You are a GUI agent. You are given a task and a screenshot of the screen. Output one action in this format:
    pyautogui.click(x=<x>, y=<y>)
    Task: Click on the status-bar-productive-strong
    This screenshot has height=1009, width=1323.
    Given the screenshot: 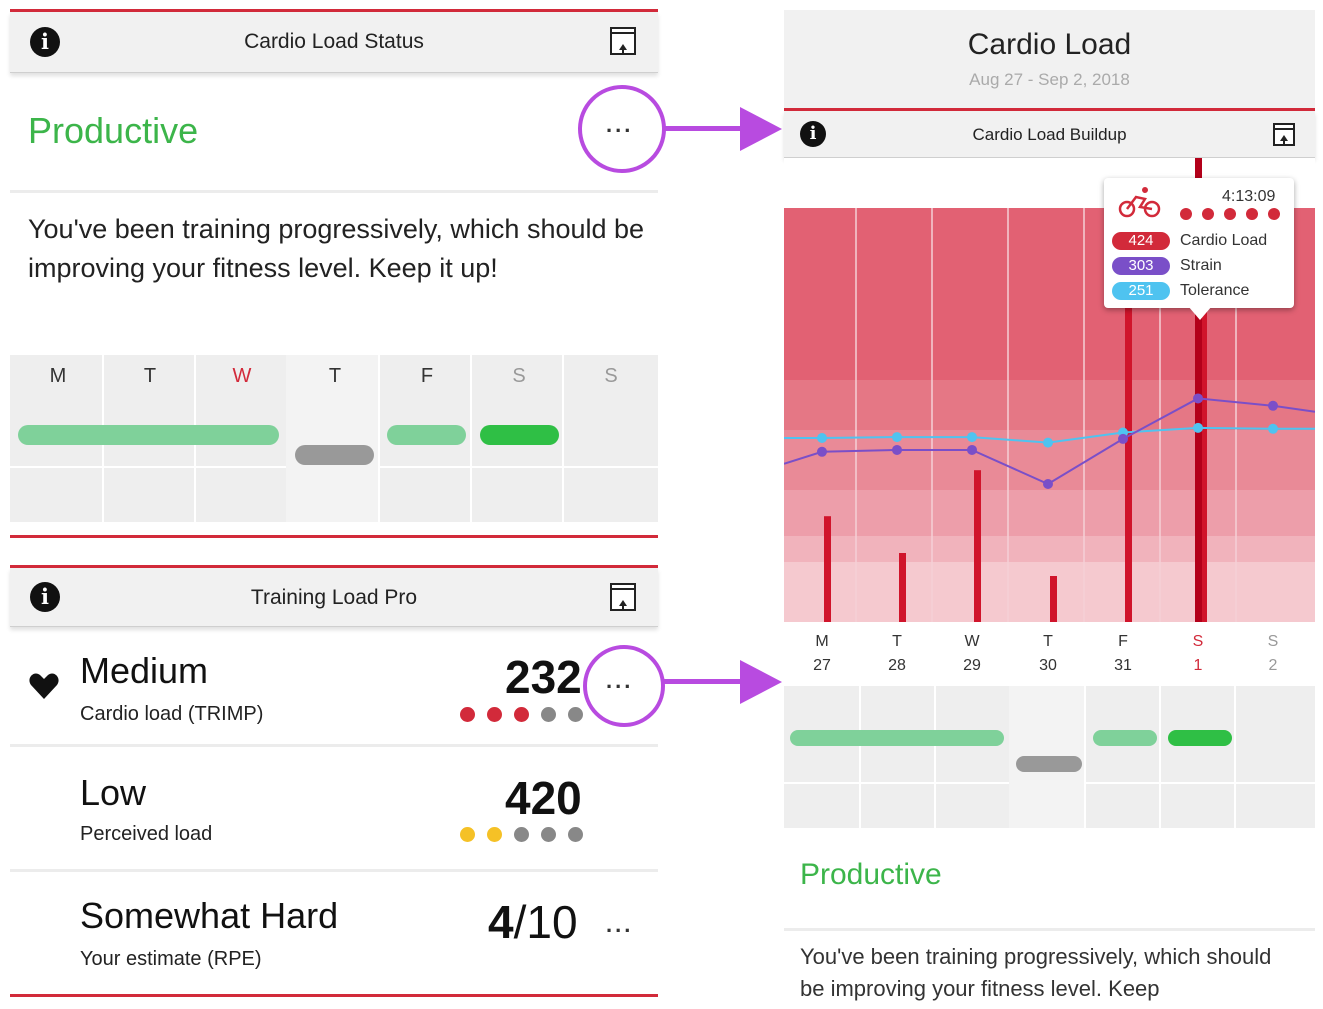 What is the action you would take?
    pyautogui.click(x=519, y=435)
    